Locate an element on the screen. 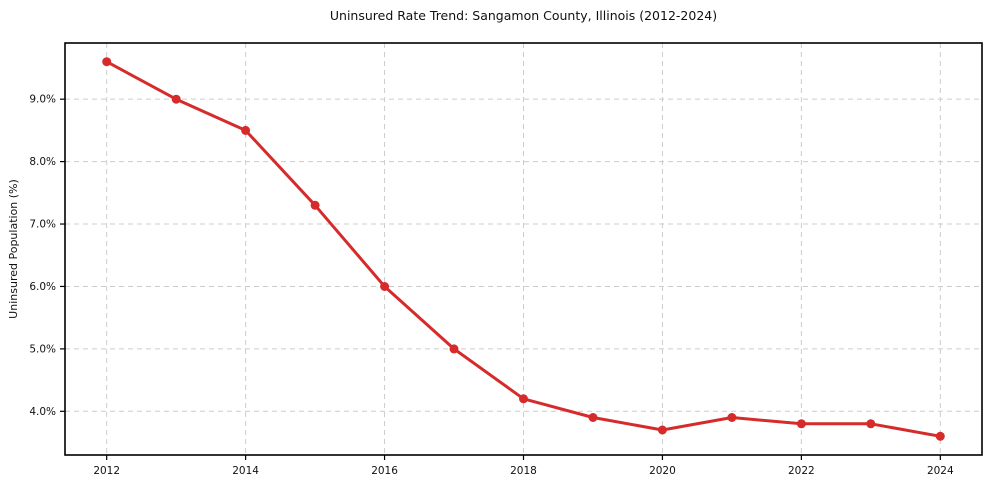 This screenshot has width=989, height=490. x-tick-label: 2014 is located at coordinates (245, 471).